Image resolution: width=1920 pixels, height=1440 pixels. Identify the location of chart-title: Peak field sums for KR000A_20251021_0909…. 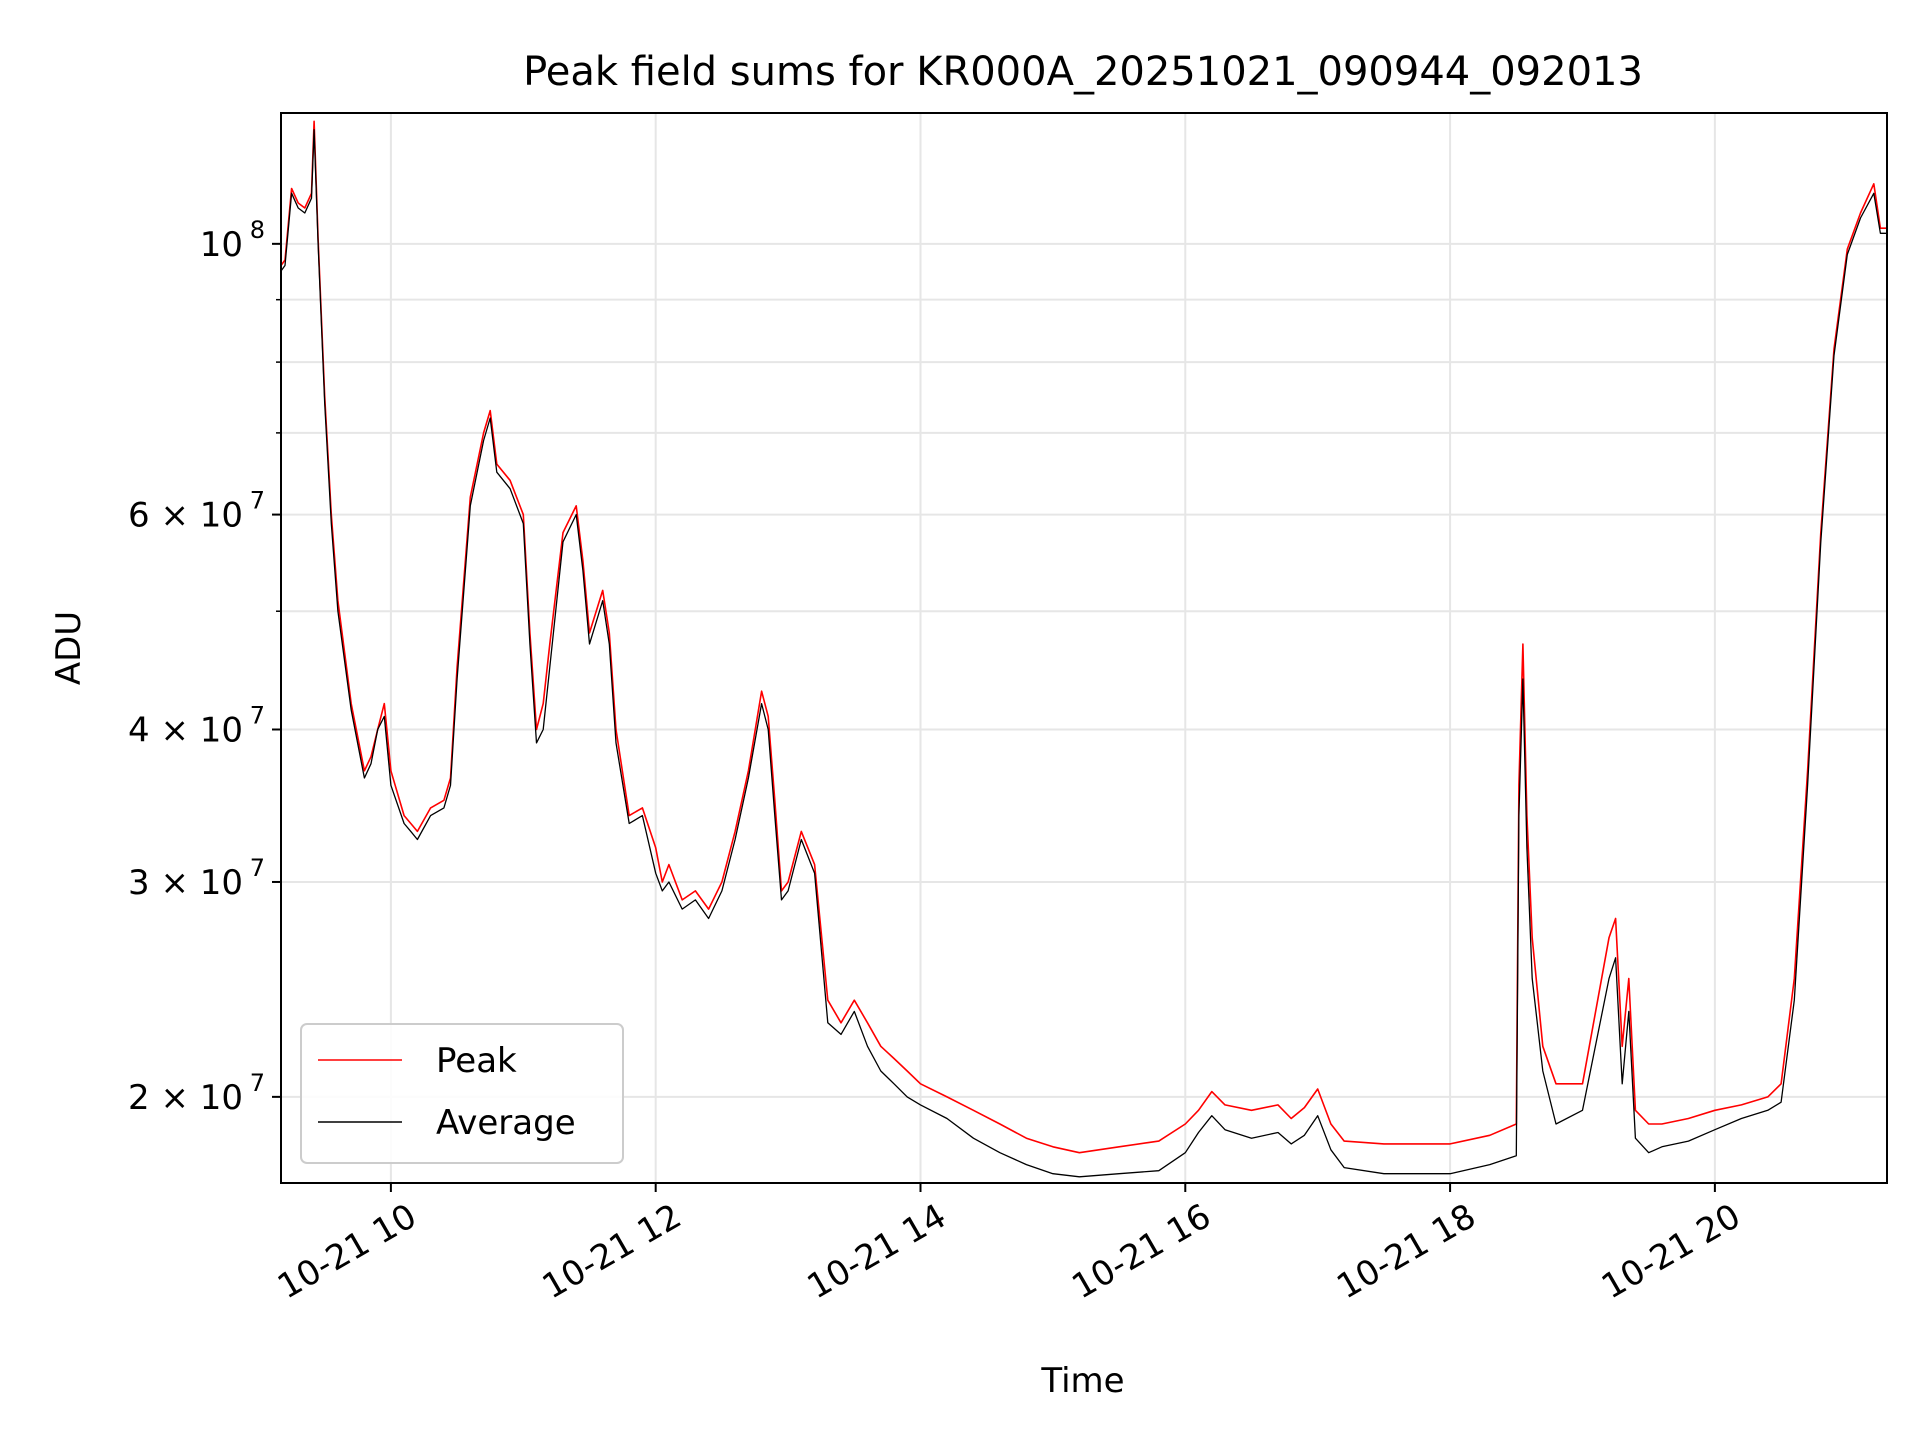
(1083, 72).